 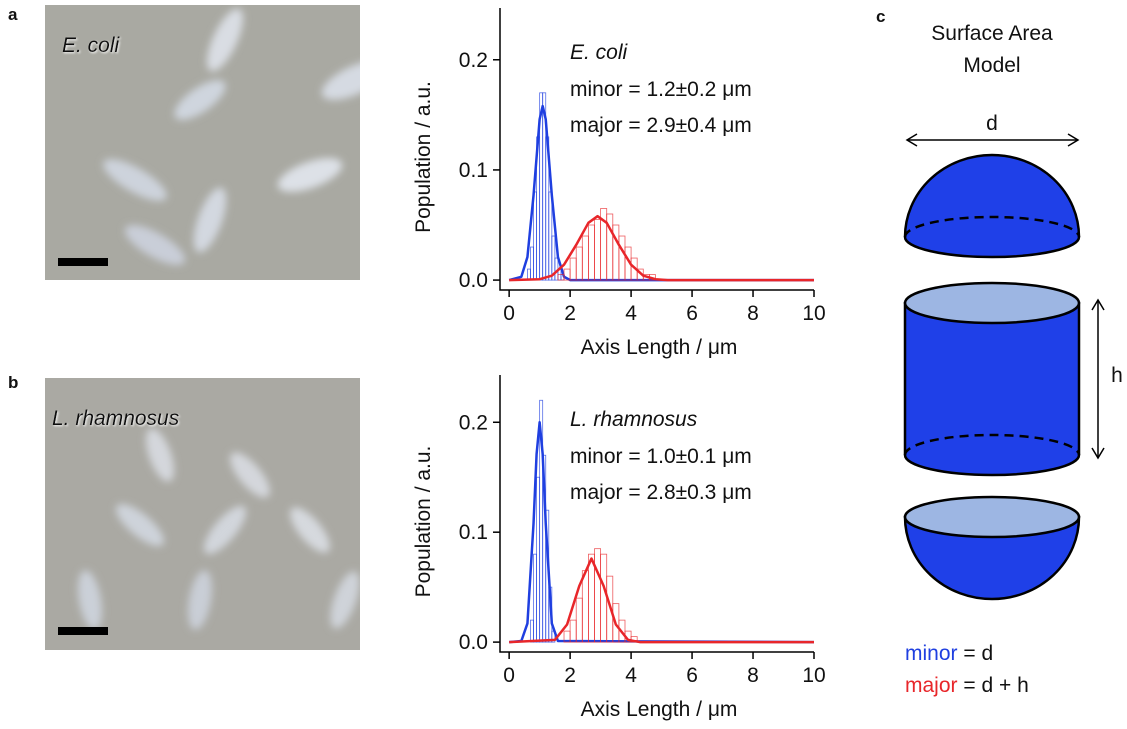 What do you see at coordinates (992, 123) in the screenshot?
I see `d-label: d` at bounding box center [992, 123].